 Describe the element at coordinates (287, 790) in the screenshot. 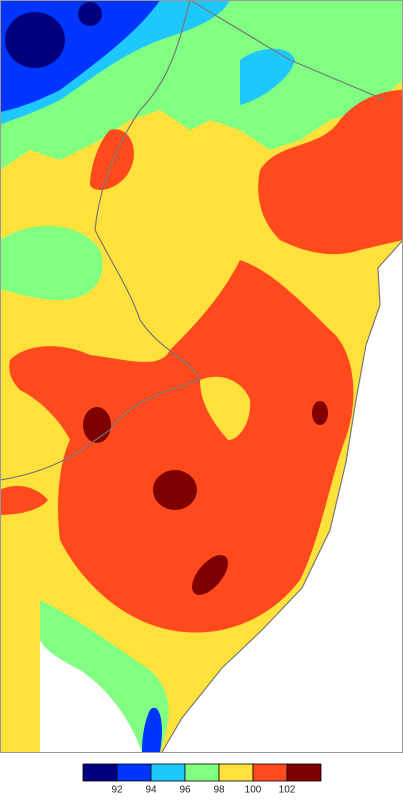

I see `legend-tick-label: 102` at that location.